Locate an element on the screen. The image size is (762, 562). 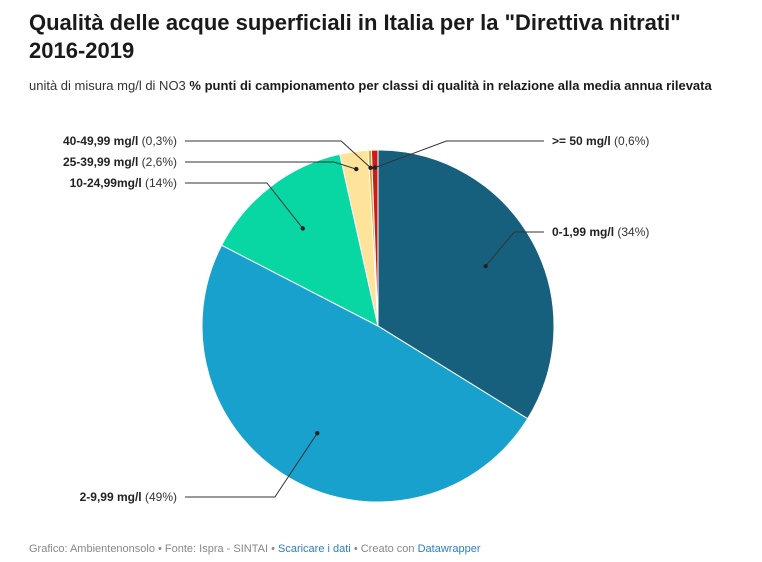
unit-text: unità di misura mg/l di NO3 is located at coordinates (107, 85).